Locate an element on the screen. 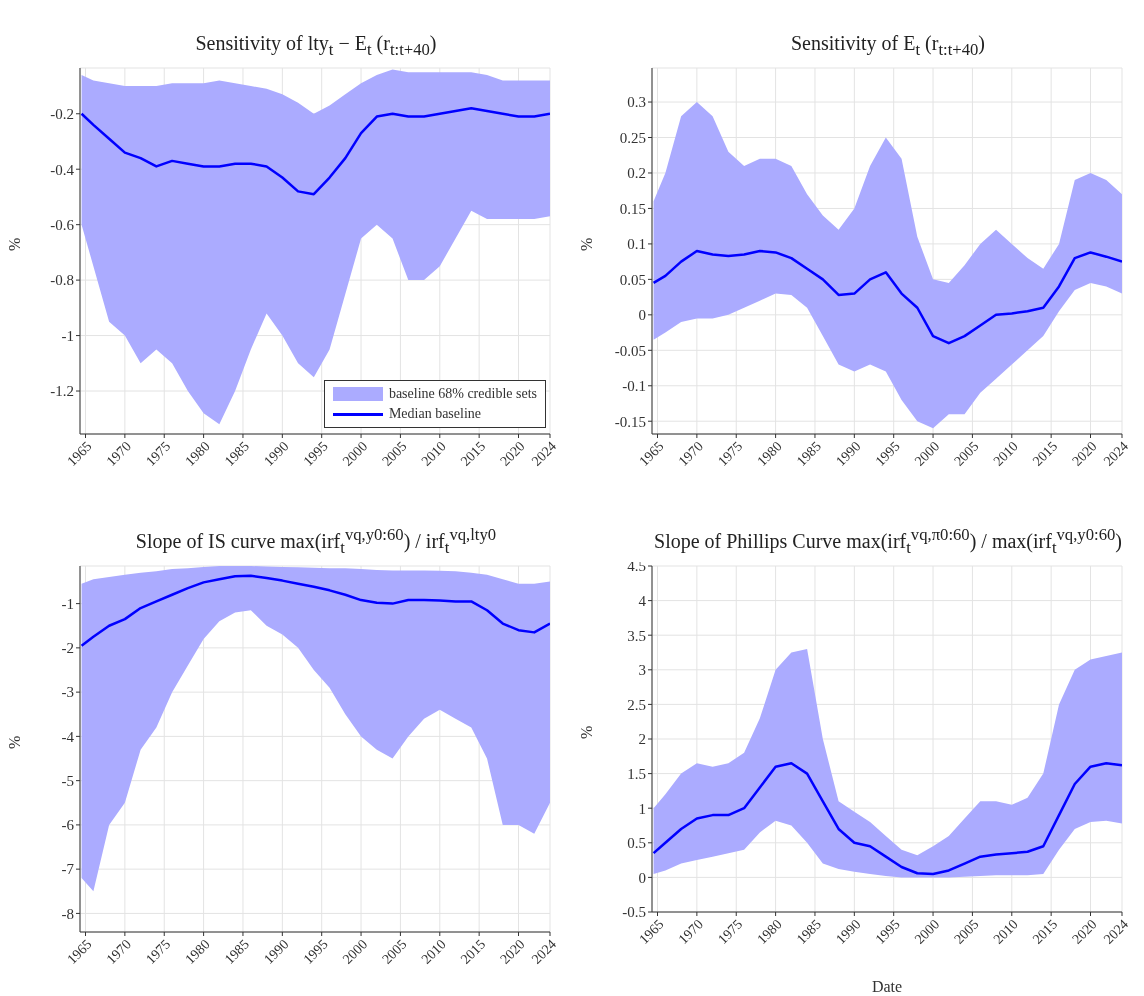  y-tick-label: 1.5 is located at coordinates (636, 773).